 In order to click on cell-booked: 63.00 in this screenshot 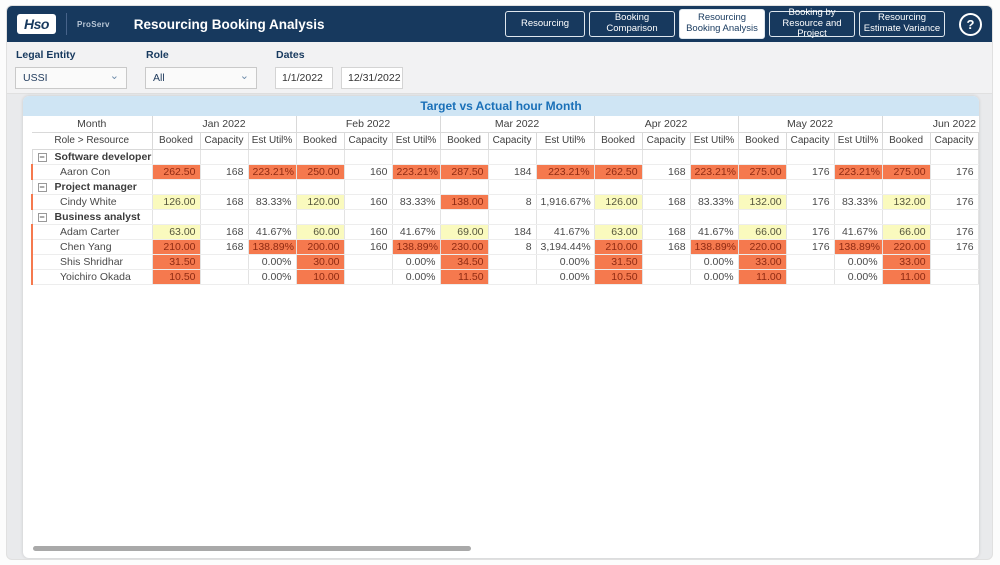, I will do `click(175, 232)`.